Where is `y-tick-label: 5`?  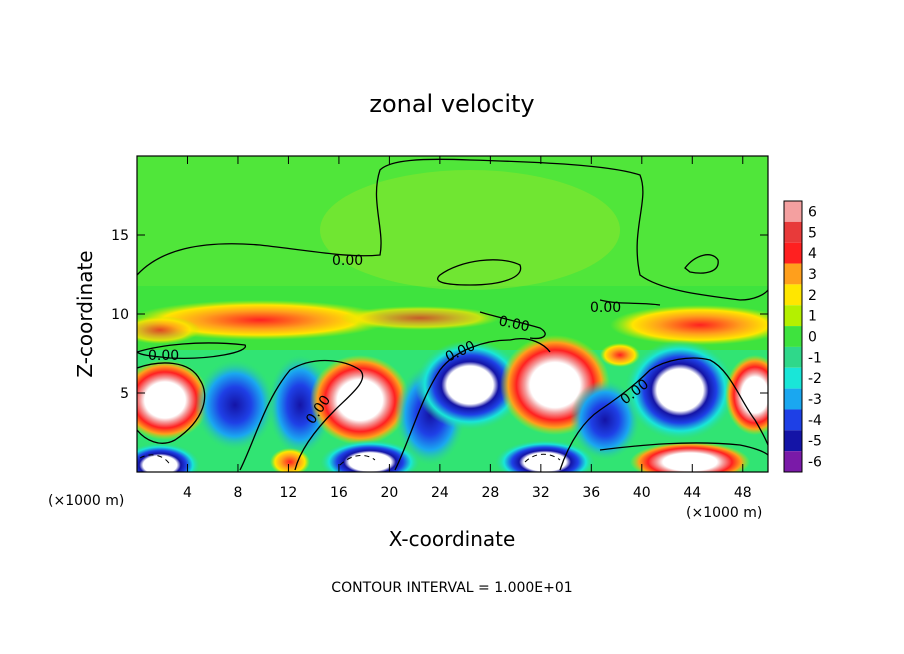
y-tick-label: 5 is located at coordinates (124, 394).